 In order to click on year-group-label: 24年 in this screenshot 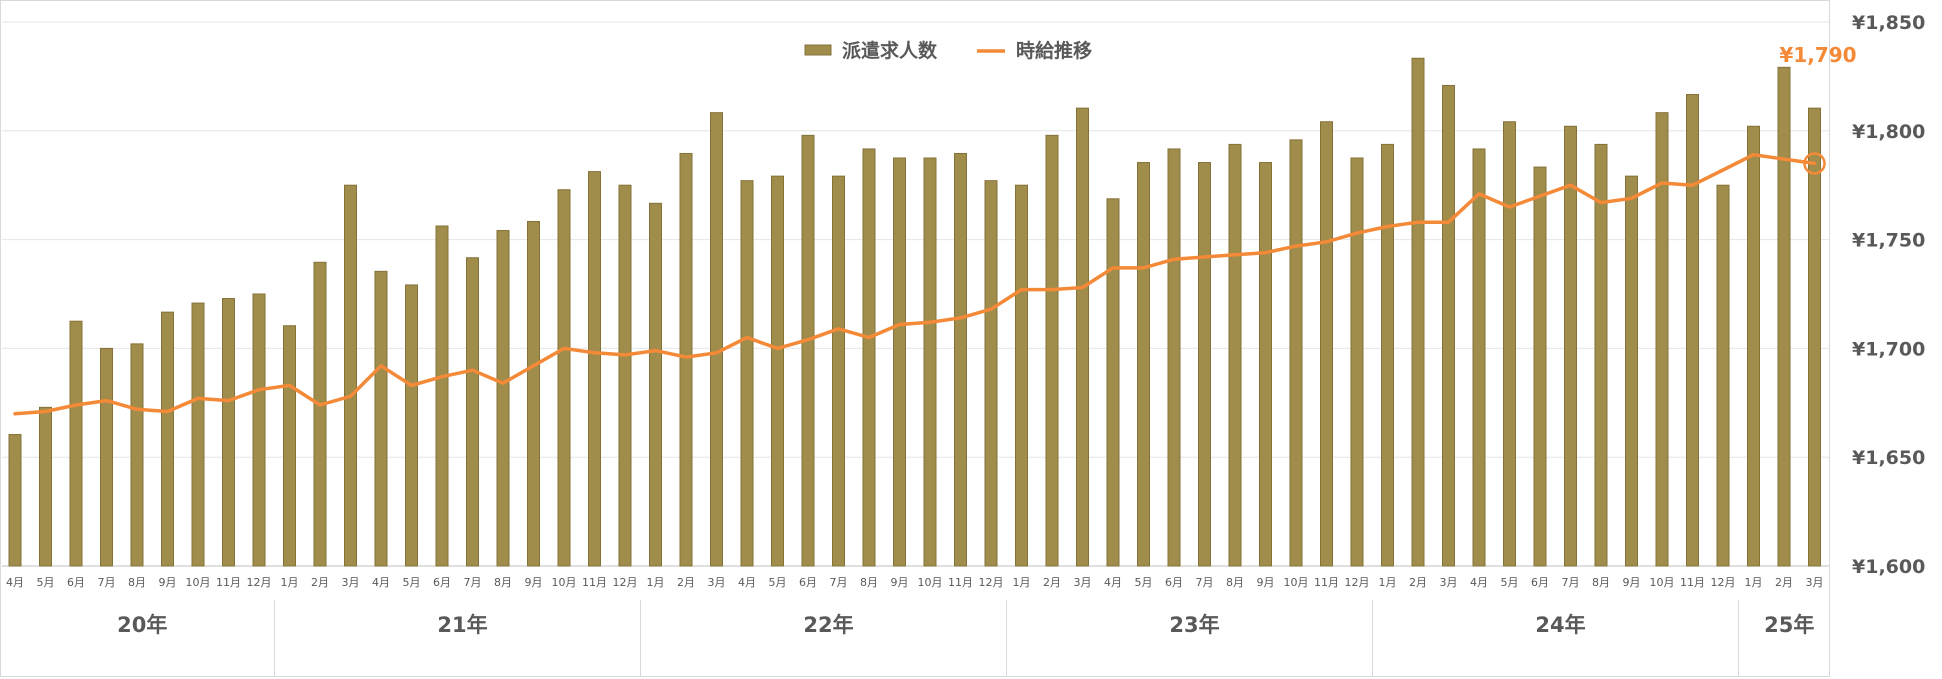, I will do `click(1560, 625)`.